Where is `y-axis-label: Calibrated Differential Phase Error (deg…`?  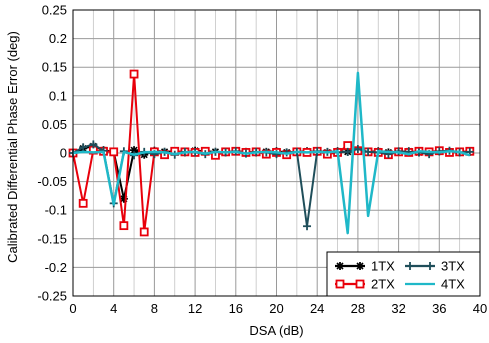 y-axis-label: Calibrated Differential Phase Error (deg… is located at coordinates (12, 147).